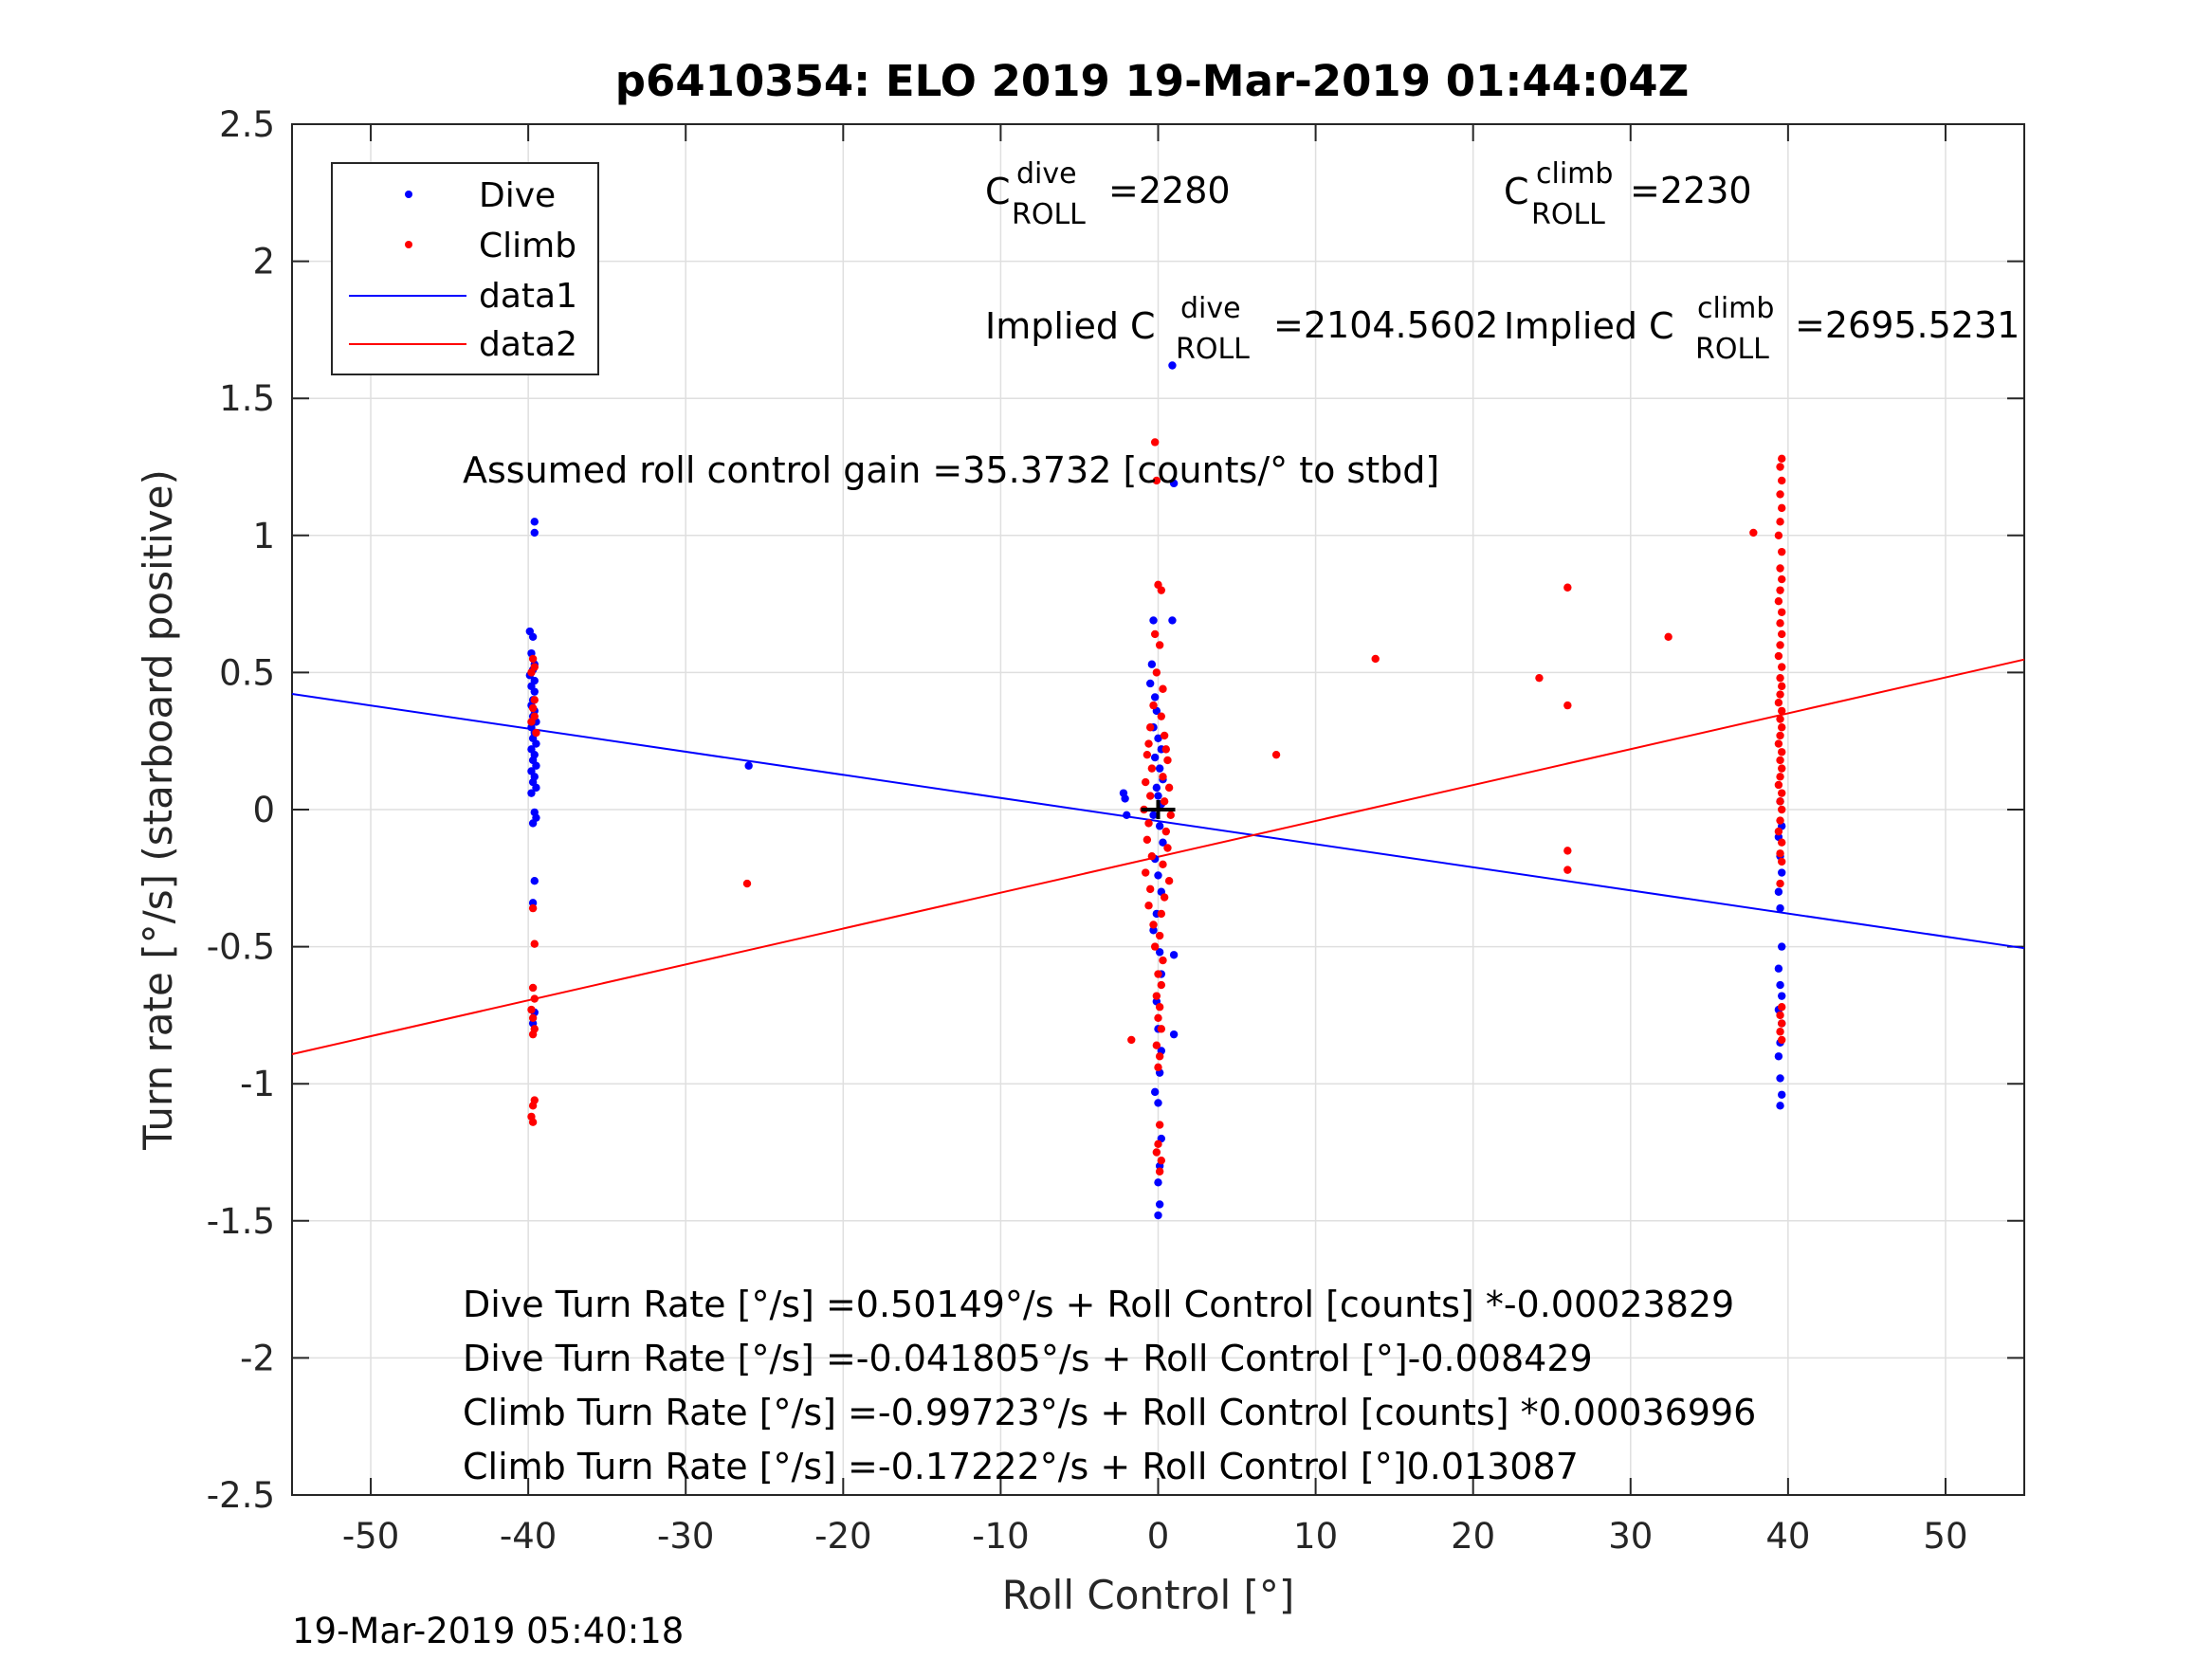 The width and height of the screenshot is (2212, 1659). What do you see at coordinates (1945, 1536) in the screenshot?
I see `x-tick-label: 50` at bounding box center [1945, 1536].